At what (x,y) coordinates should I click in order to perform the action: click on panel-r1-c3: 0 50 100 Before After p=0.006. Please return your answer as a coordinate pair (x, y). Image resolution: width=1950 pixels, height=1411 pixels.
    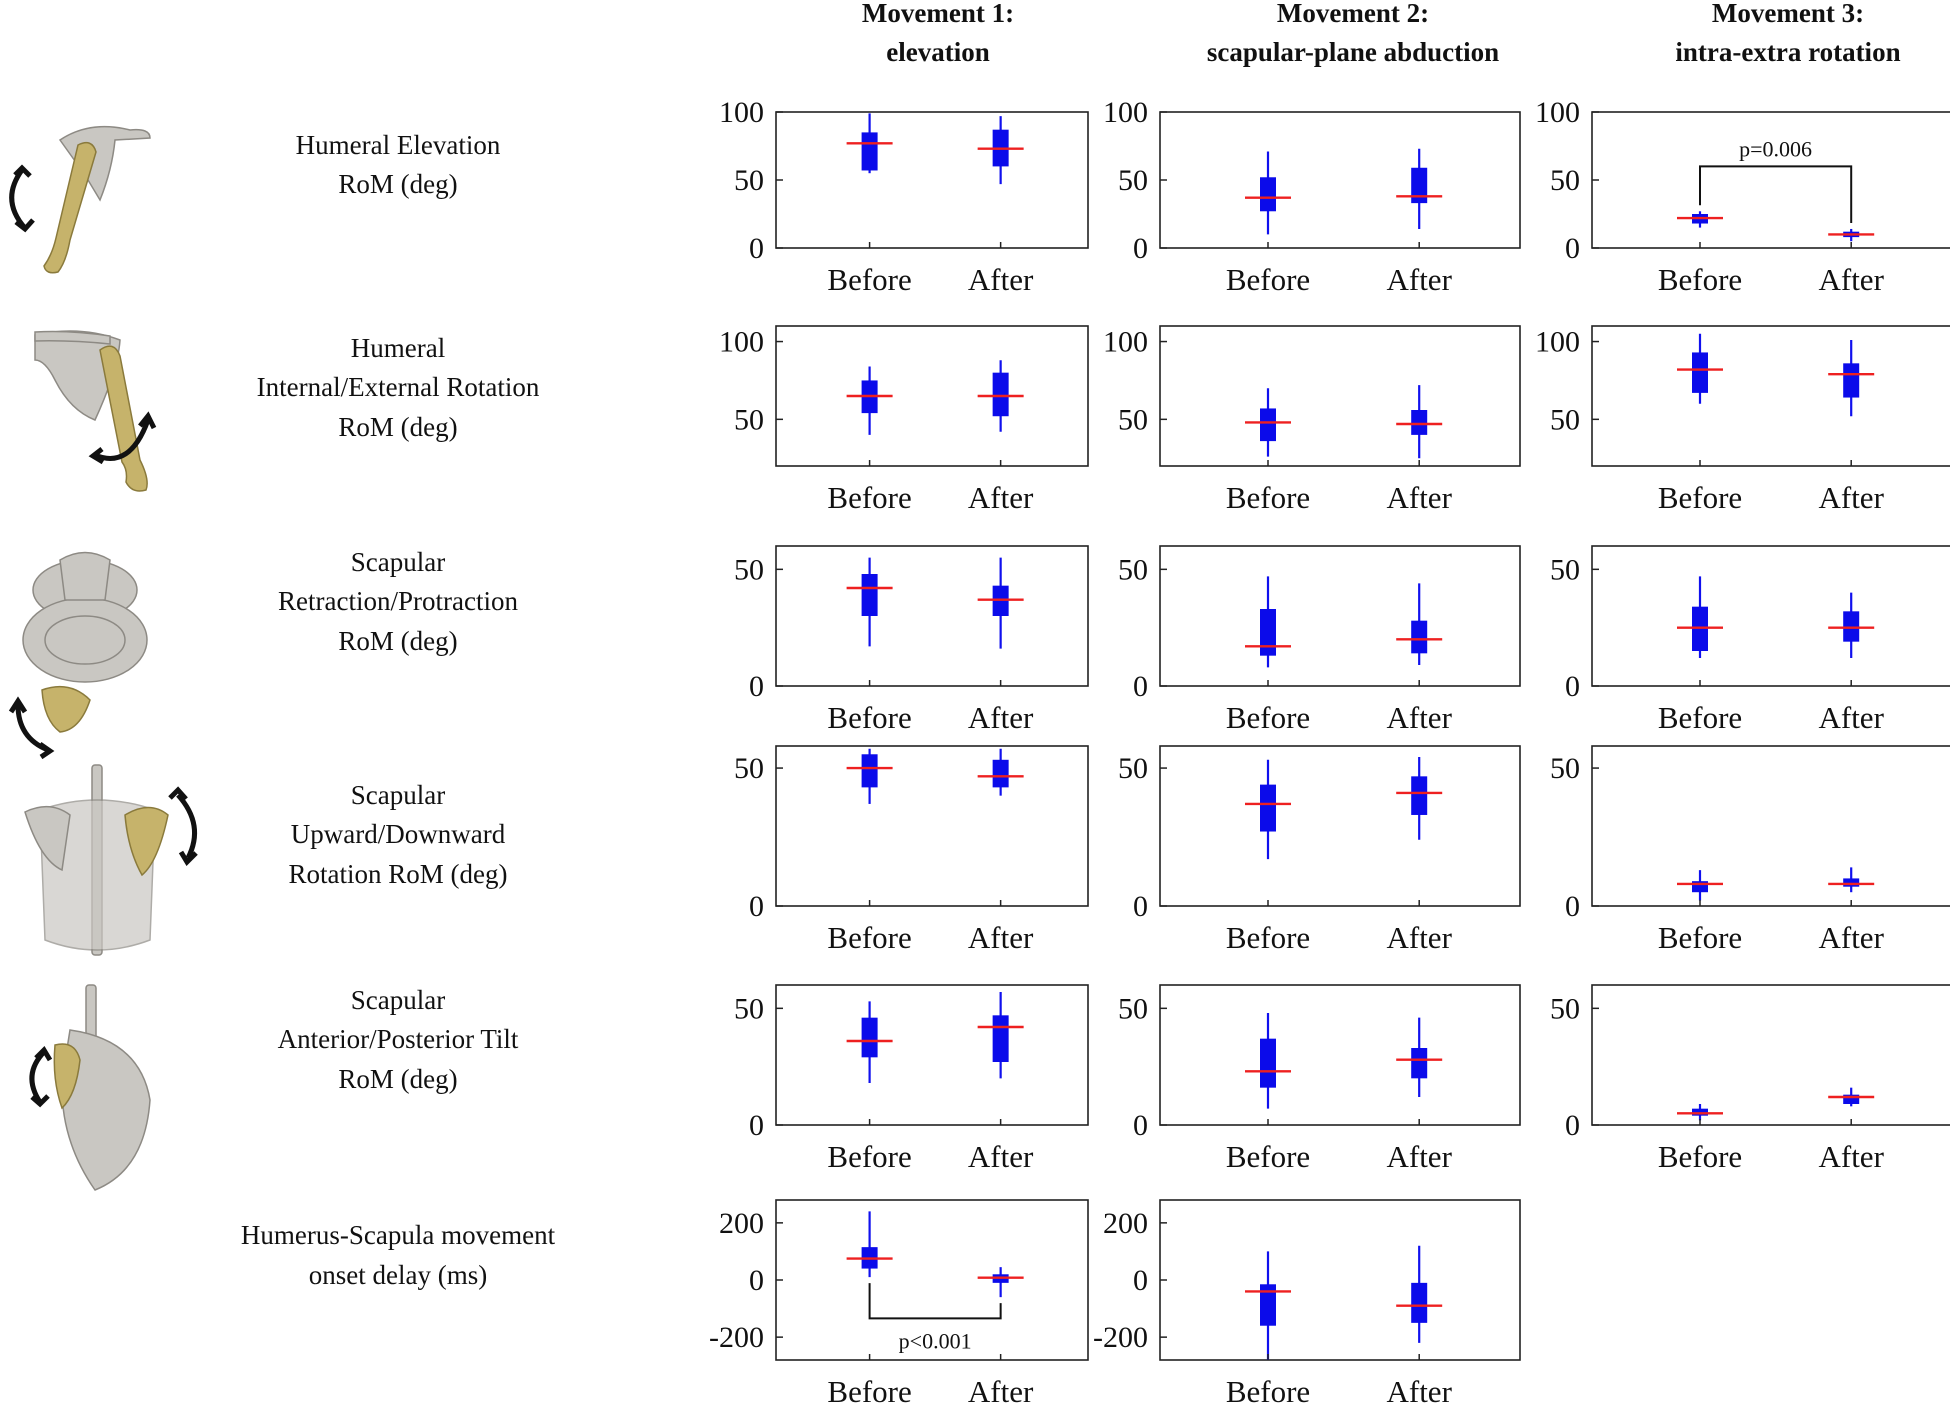
    Looking at the image, I should click on (1742, 196).